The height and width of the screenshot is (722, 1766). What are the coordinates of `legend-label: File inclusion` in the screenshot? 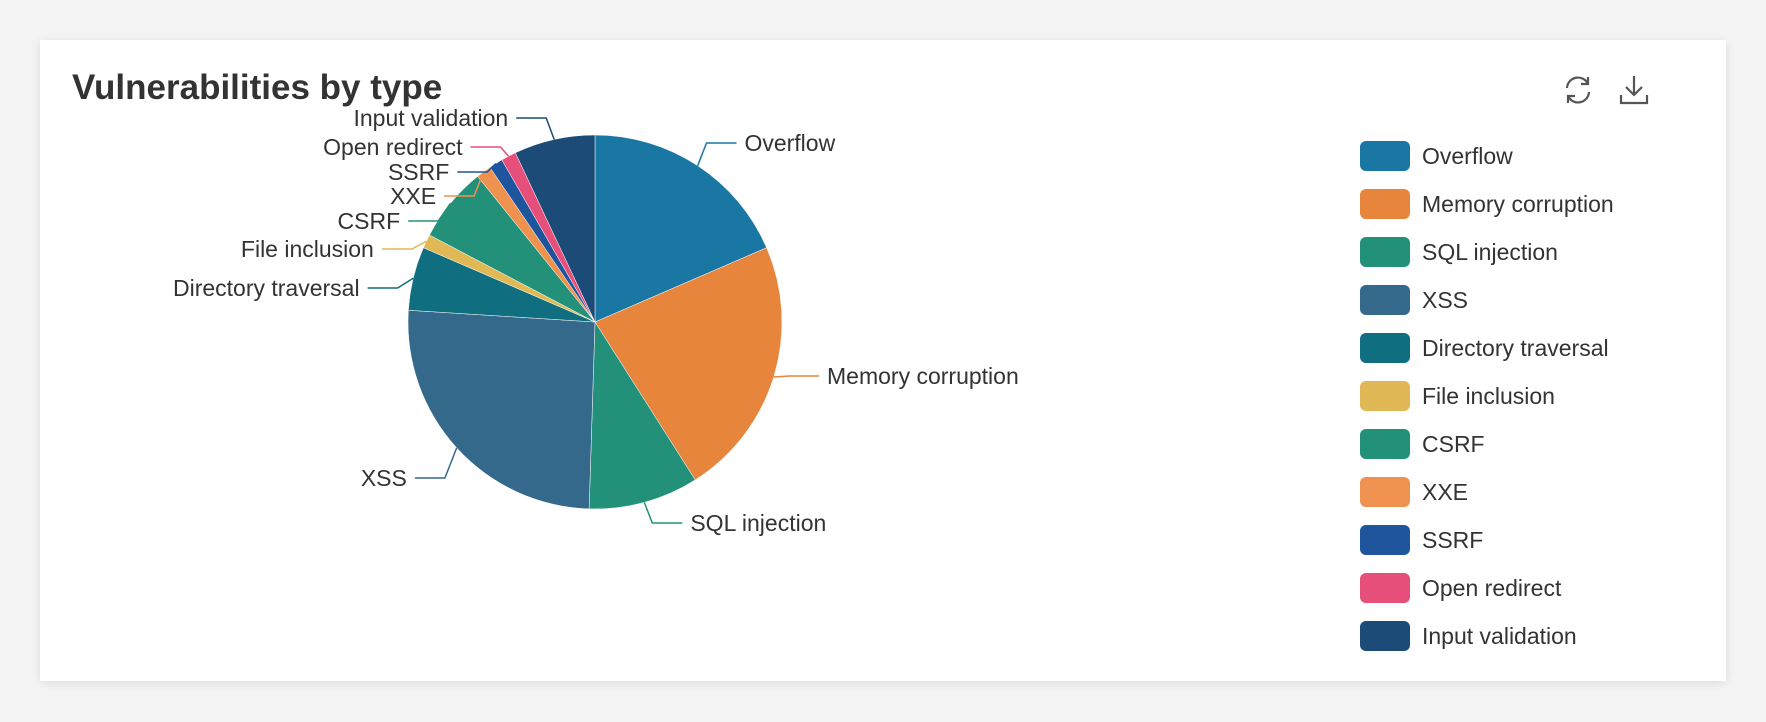 It's located at (1488, 395).